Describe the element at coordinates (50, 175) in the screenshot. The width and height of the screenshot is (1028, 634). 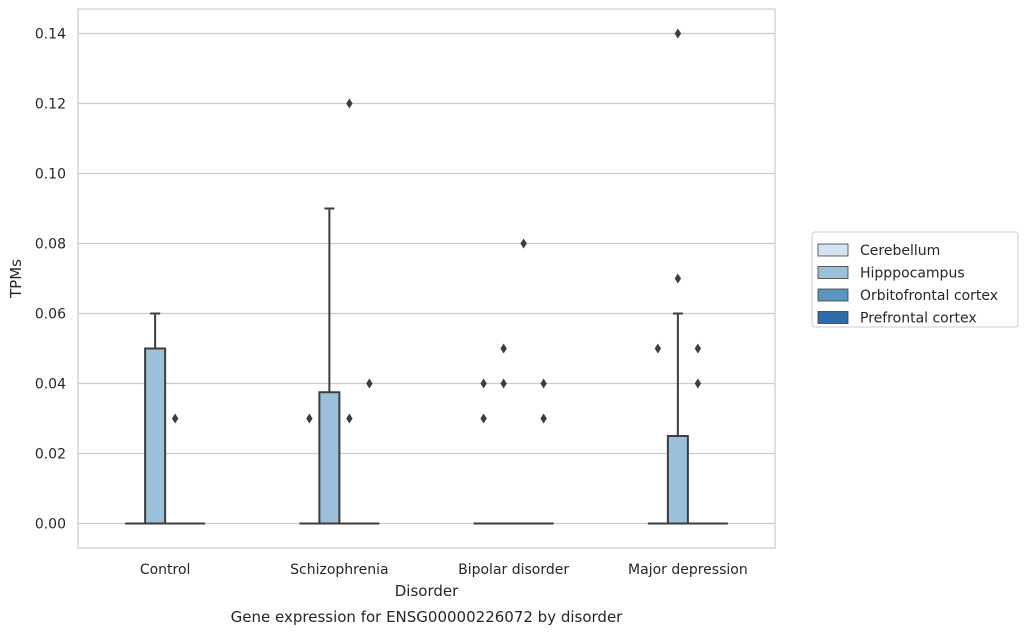
I see `y-tick-label: 0.10` at that location.